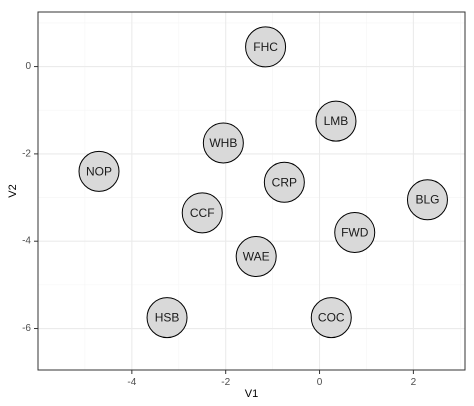 The image size is (474, 406). I want to click on data-point: FHC, so click(266, 47).